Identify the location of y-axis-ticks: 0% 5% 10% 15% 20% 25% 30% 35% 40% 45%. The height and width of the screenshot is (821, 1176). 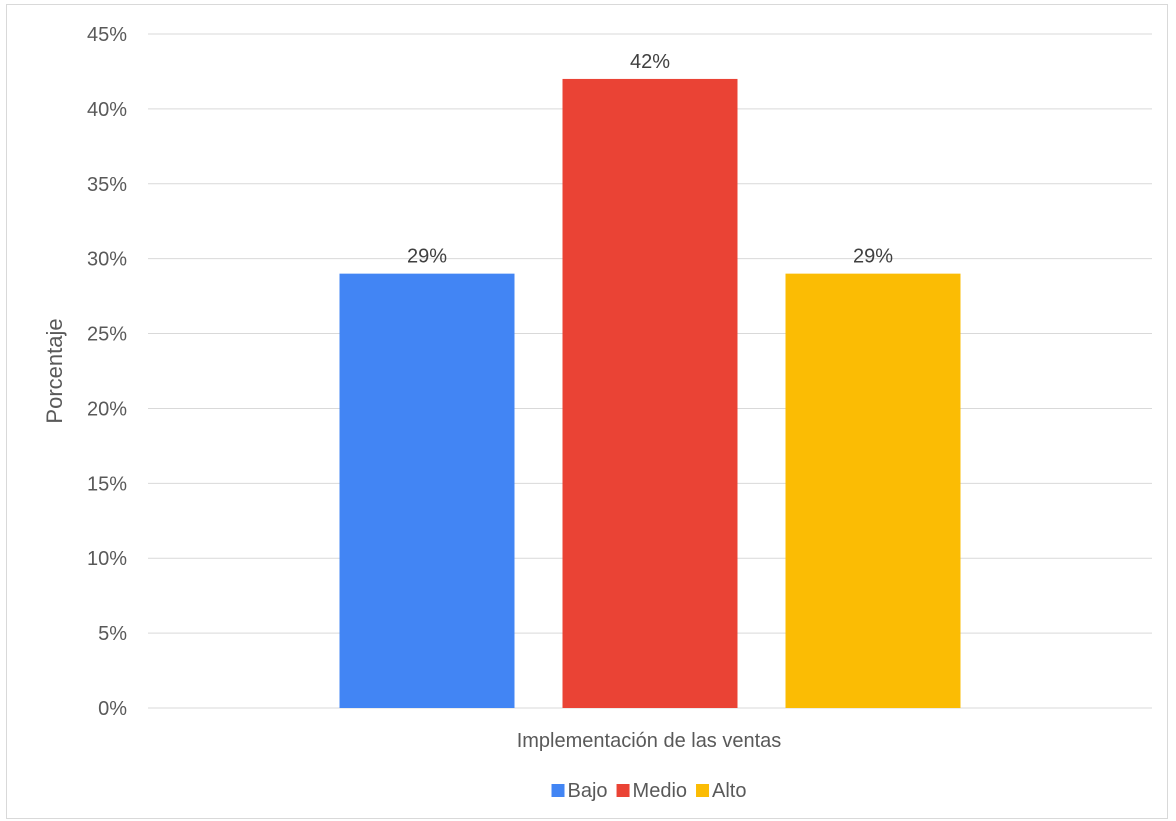
(107, 372).